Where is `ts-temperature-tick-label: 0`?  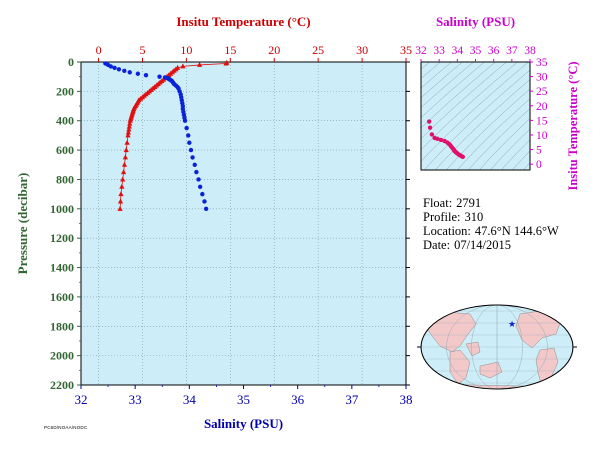 ts-temperature-tick-label: 0 is located at coordinates (539, 165).